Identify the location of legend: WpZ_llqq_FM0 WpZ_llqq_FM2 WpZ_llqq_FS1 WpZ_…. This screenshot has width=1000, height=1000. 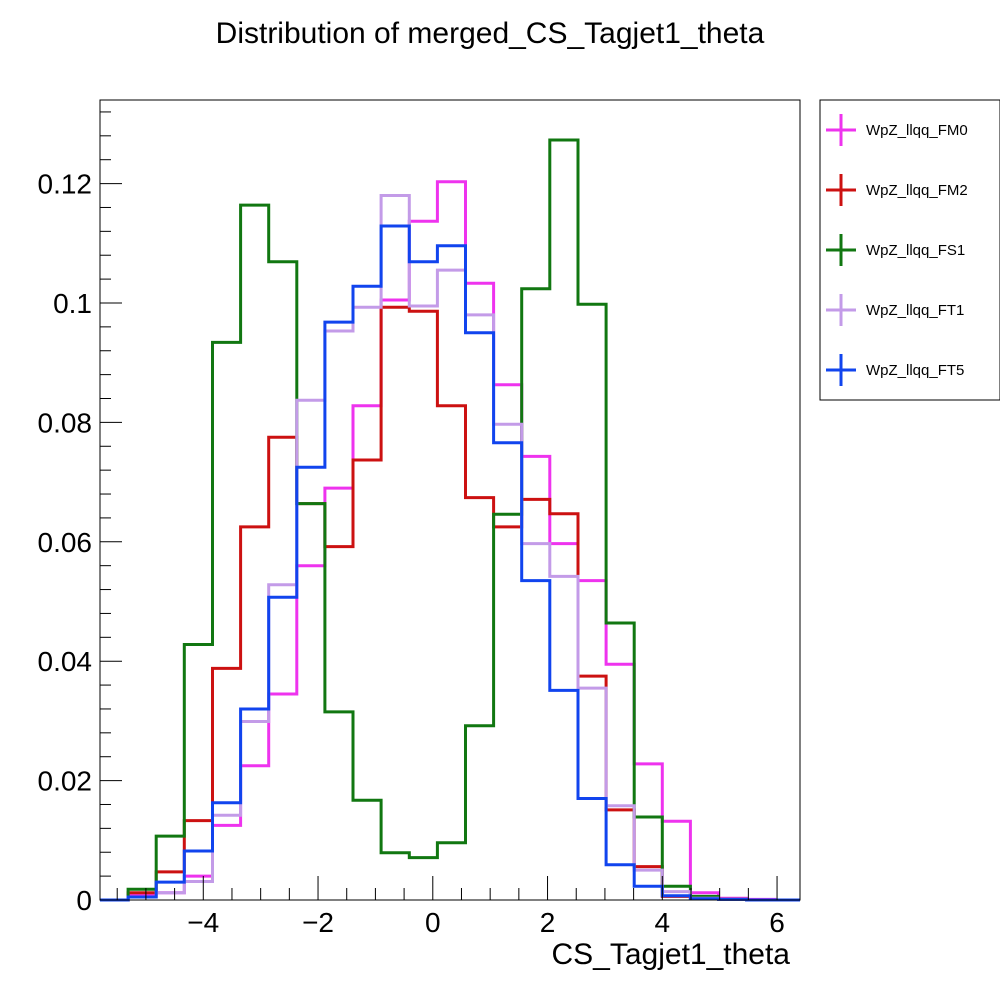
(909, 250).